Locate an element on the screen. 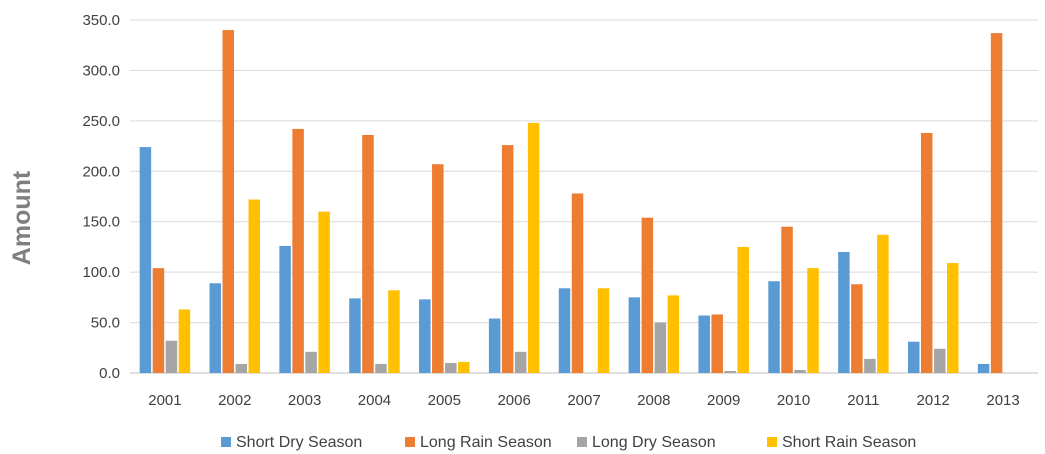  x-tick-label: 2006 is located at coordinates (513, 400).